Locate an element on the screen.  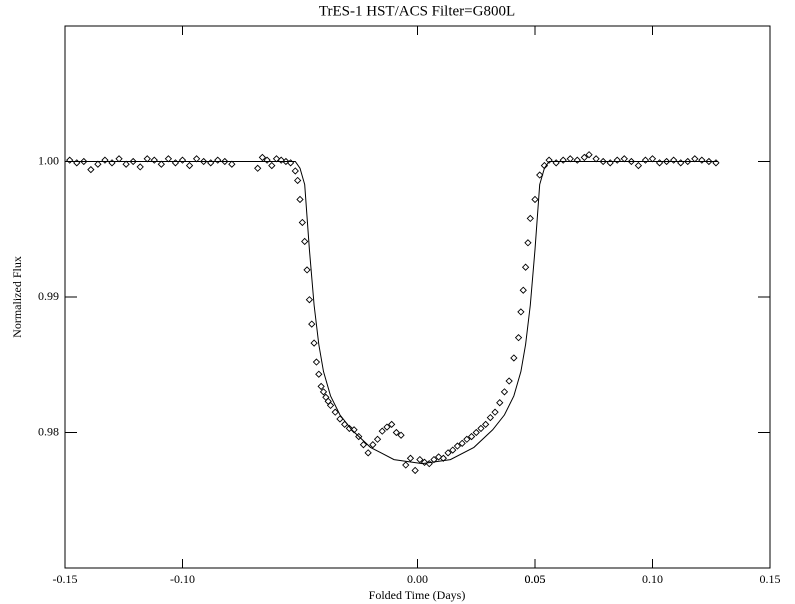
x-tick-label: 0.15 is located at coordinates (770, 579).